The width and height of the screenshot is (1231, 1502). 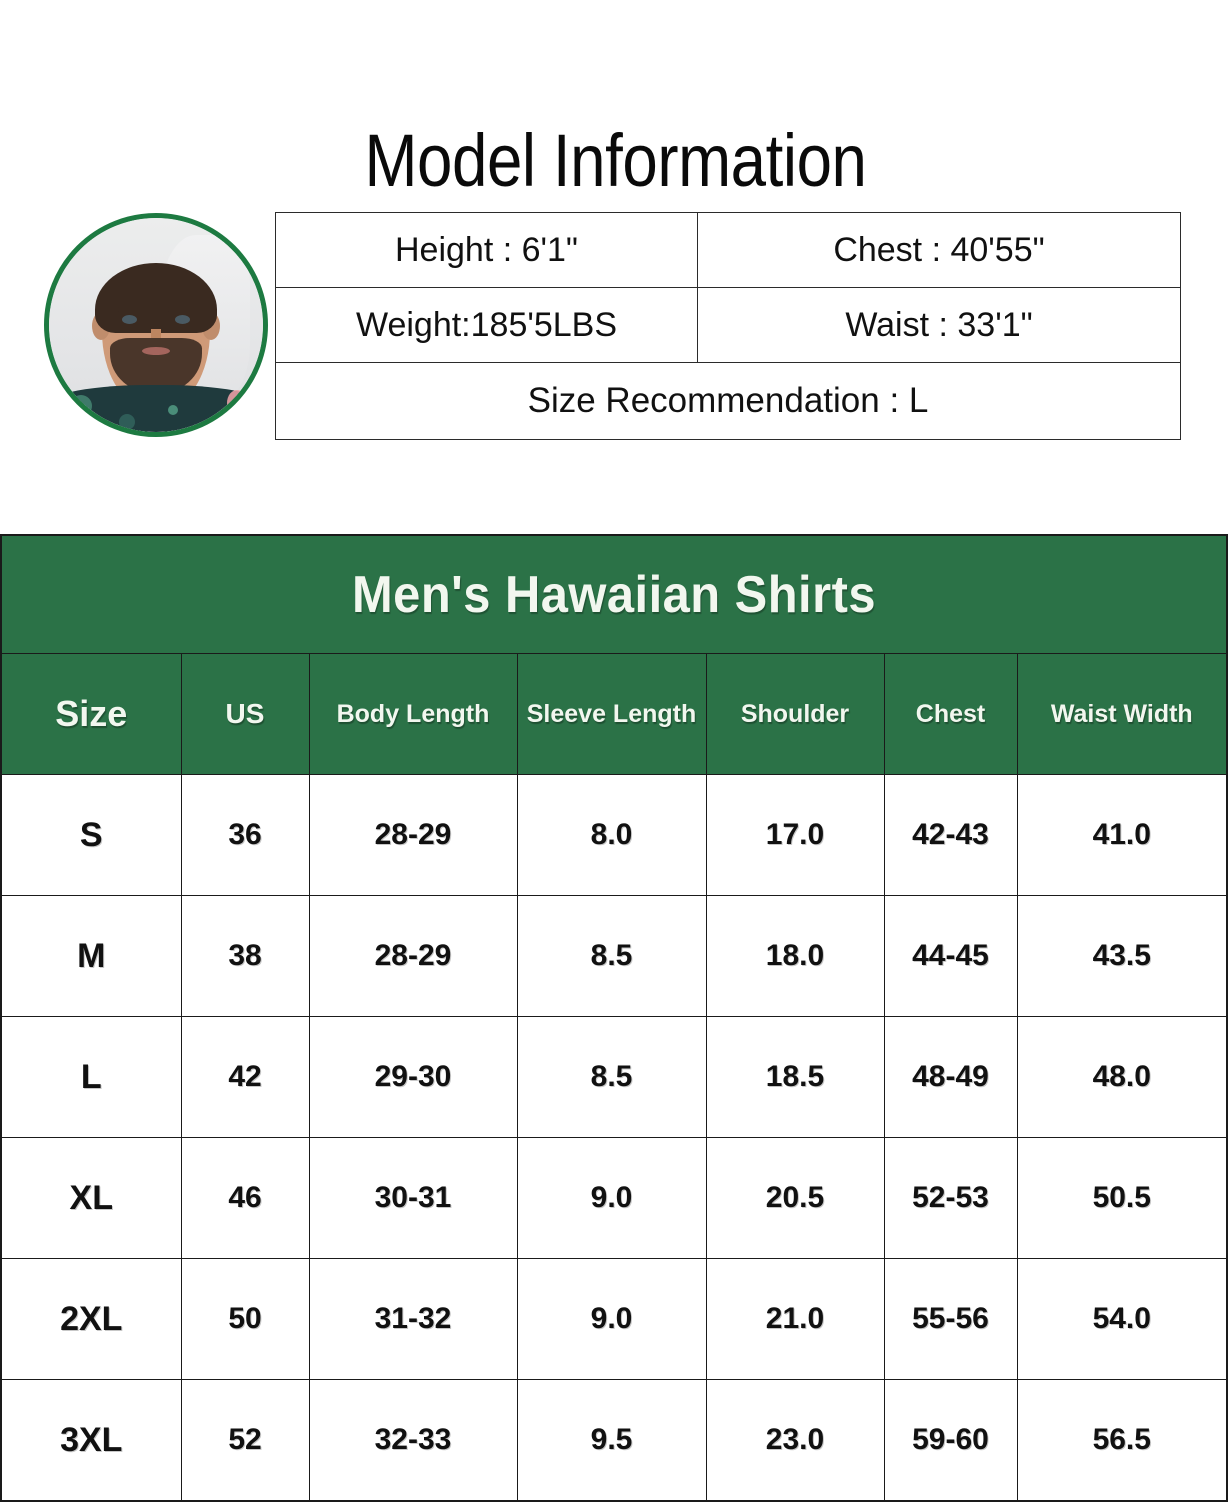 I want to click on cell-sleeve-length: 8.0, so click(x=611, y=835).